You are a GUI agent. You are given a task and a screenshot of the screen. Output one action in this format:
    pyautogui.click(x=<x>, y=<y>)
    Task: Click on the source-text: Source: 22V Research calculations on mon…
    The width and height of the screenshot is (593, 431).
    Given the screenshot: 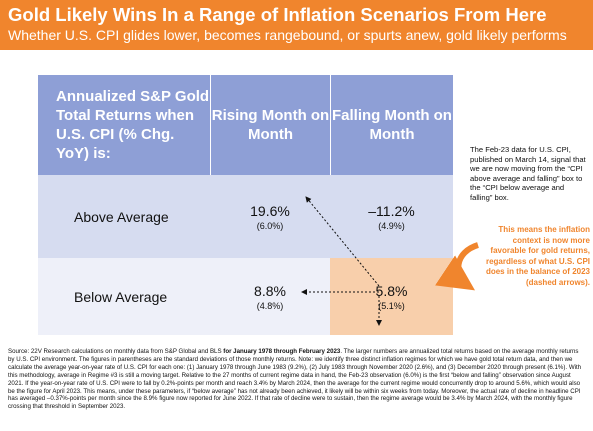 What is the action you would take?
    pyautogui.click(x=116, y=351)
    